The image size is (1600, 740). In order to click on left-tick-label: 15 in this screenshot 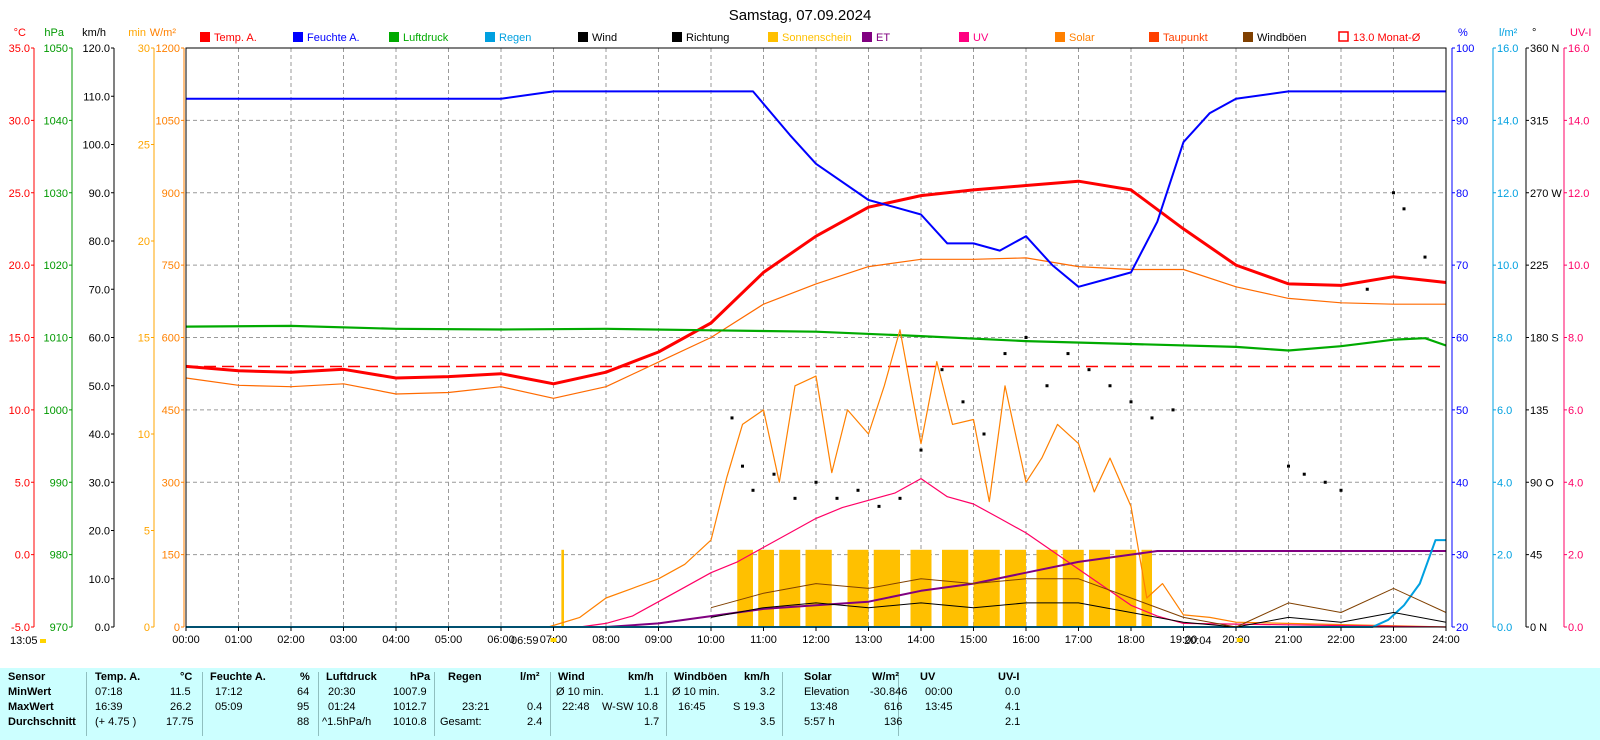, I will do `click(144, 339)`.